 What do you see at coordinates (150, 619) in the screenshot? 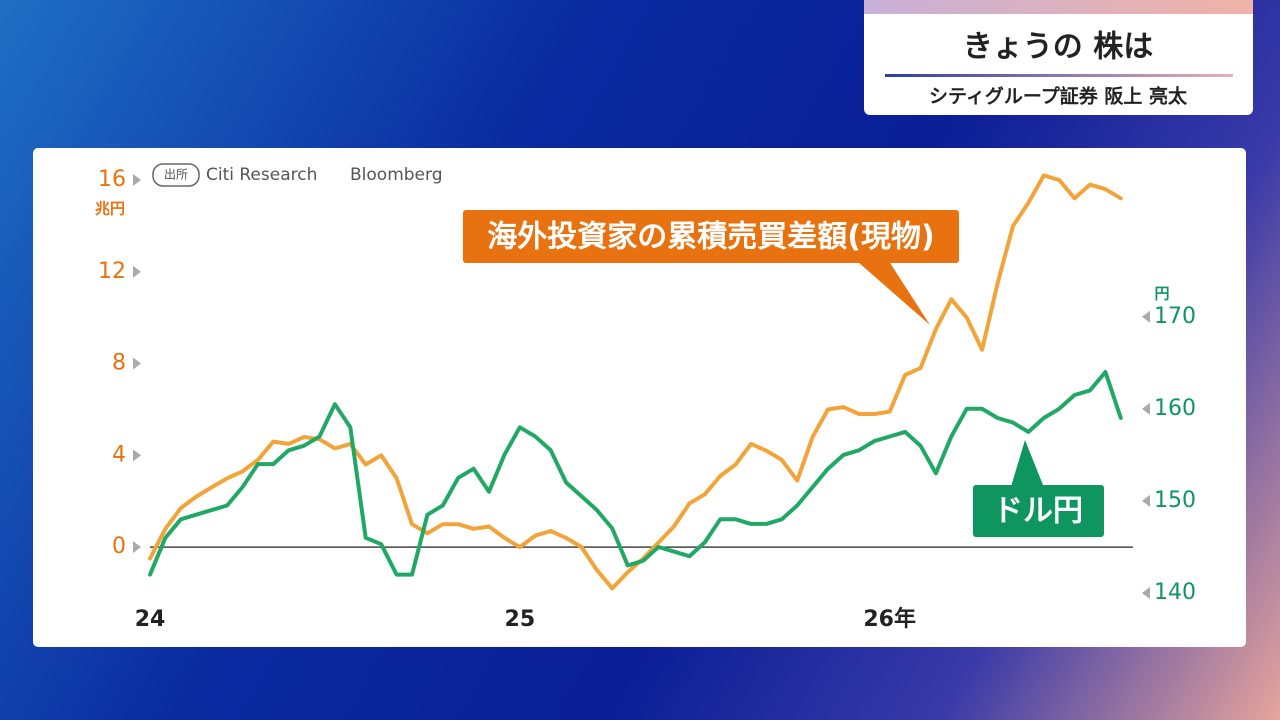
I see `x-tick-label: 24` at bounding box center [150, 619].